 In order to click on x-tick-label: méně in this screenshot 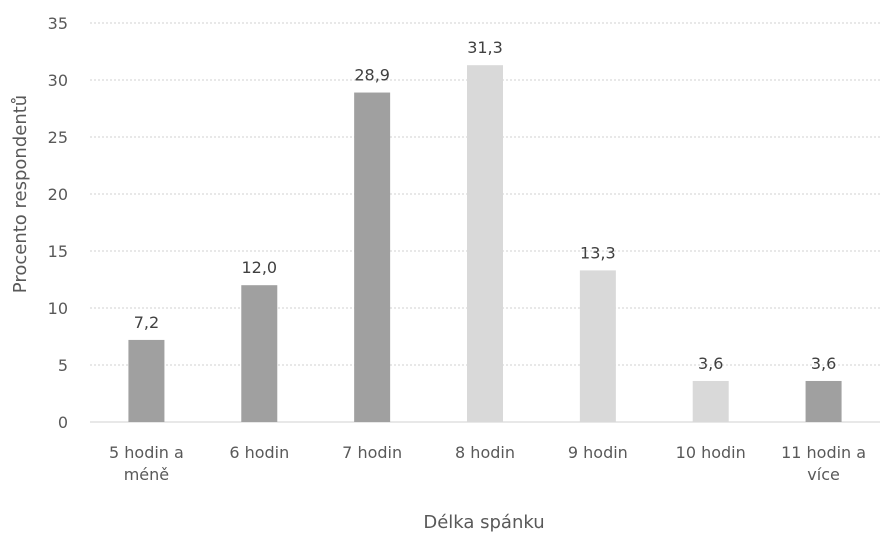, I will do `click(146, 474)`.